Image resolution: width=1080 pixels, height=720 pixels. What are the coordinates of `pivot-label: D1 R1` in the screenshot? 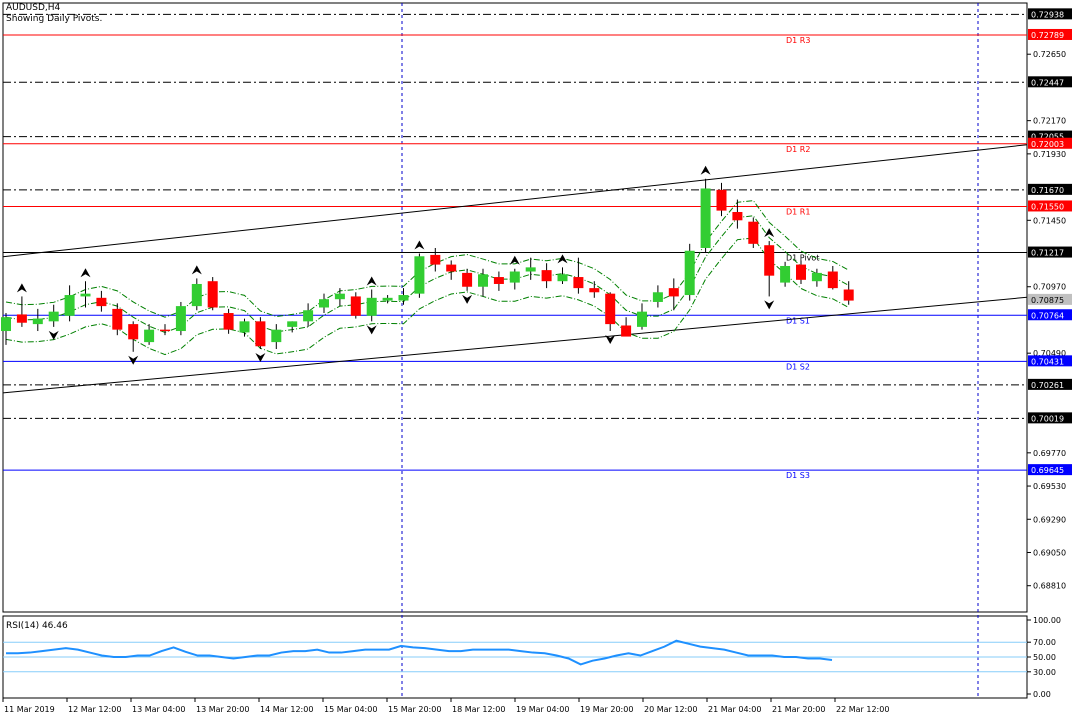 It's located at (798, 211).